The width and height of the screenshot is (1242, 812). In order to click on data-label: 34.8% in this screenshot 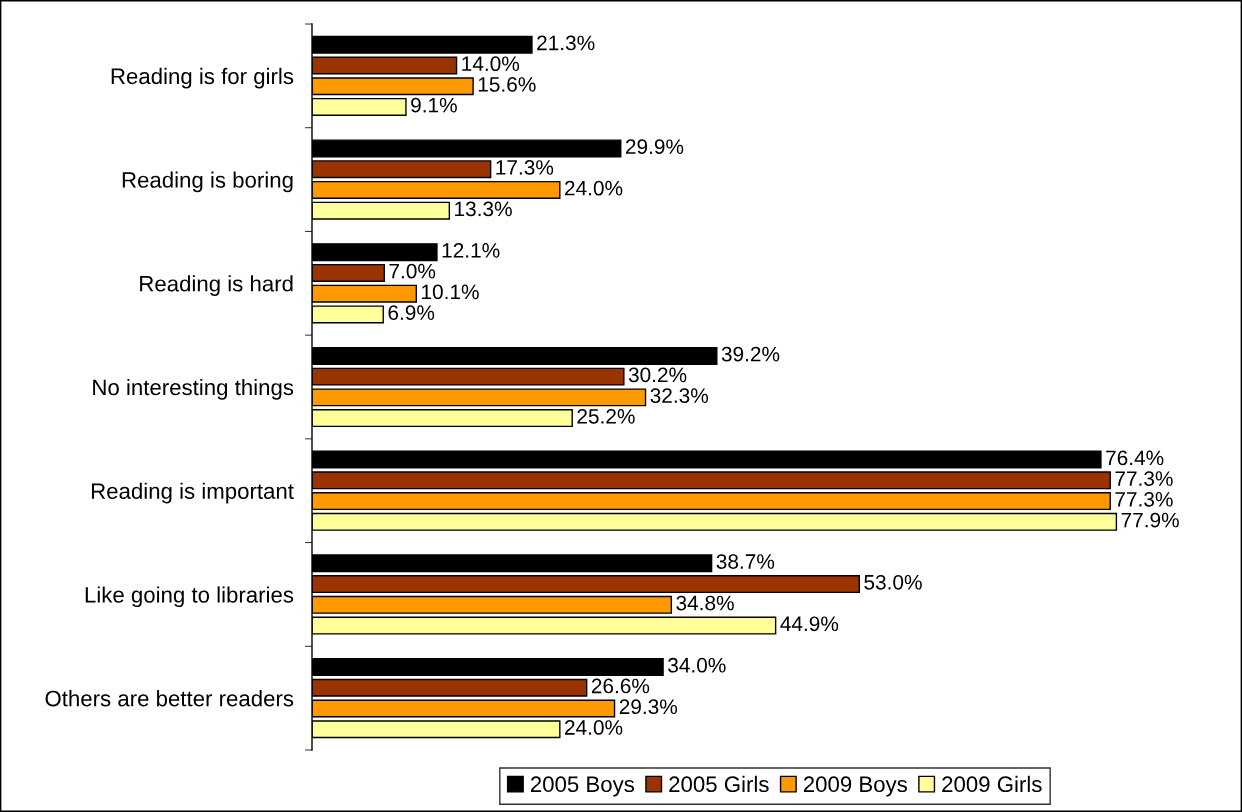, I will do `click(705, 603)`.